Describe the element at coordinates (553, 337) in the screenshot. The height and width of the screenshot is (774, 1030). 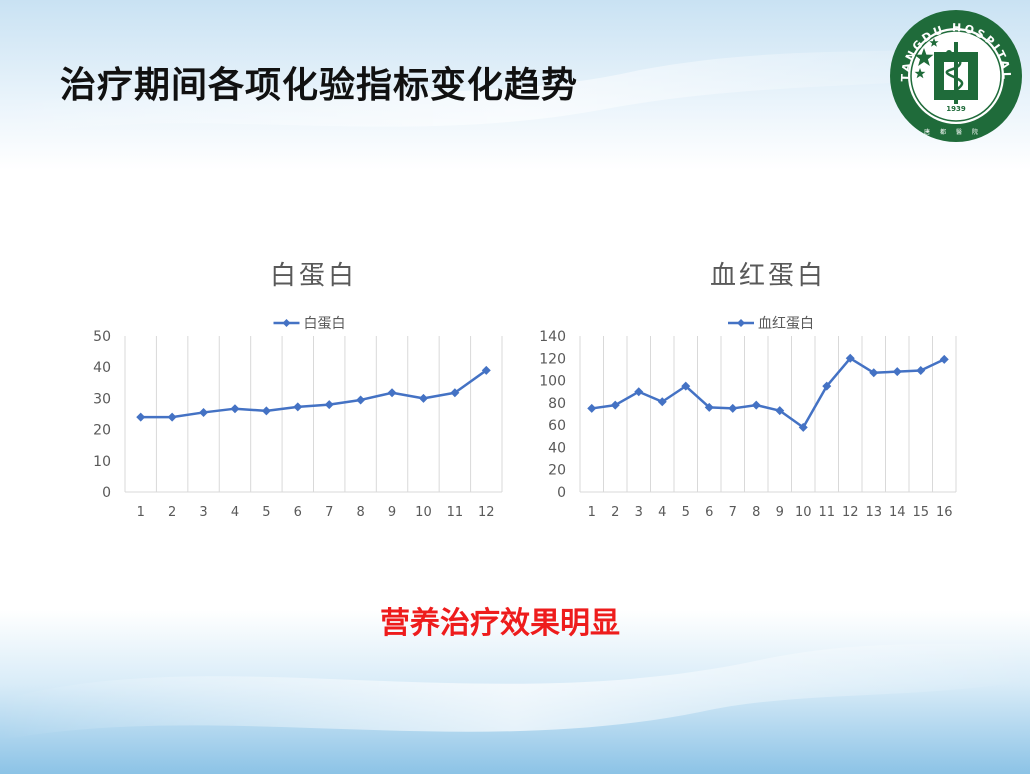
I see `y-tick-label: 140` at that location.